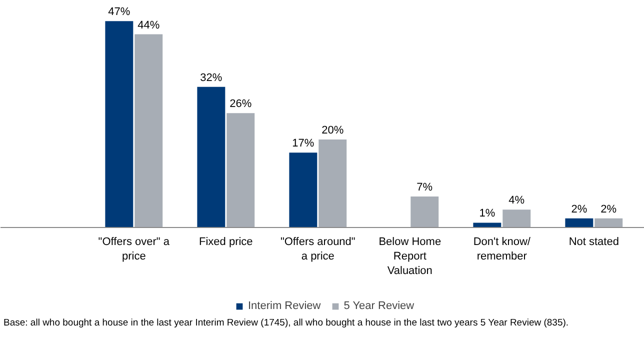 The height and width of the screenshot is (342, 644). What do you see at coordinates (516, 200) in the screenshot?
I see `data-label: 4%` at bounding box center [516, 200].